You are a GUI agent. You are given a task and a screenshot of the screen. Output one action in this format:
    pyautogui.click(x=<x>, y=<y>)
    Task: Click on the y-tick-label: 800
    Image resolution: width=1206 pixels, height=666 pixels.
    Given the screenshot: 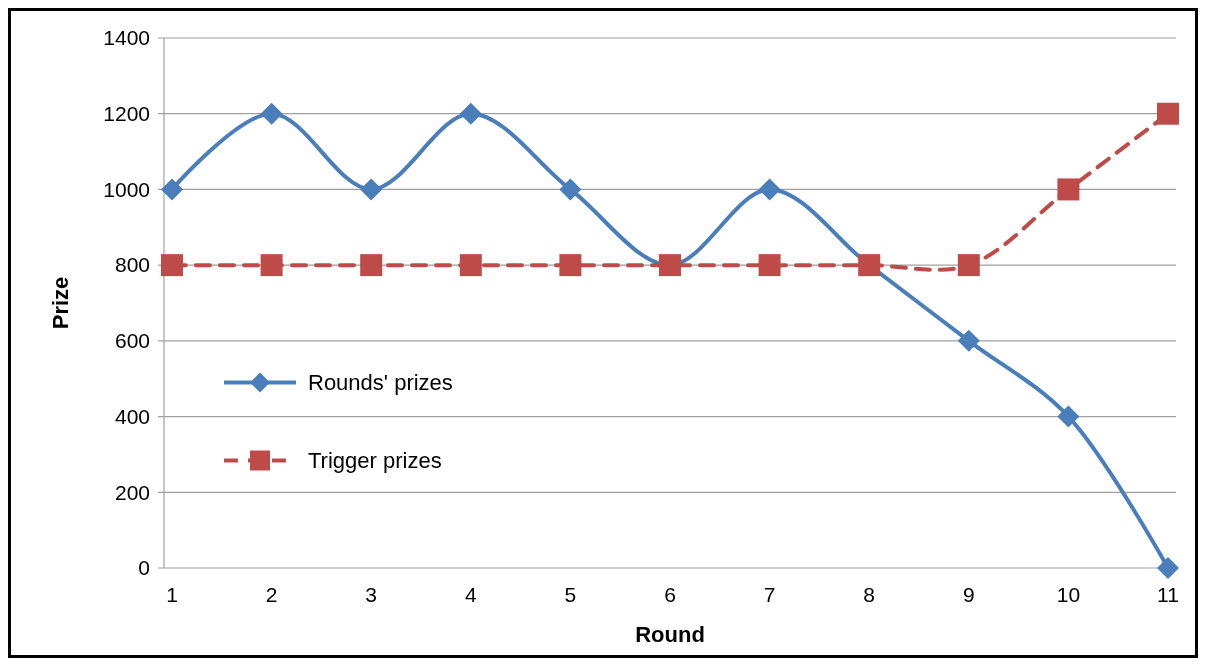 What is the action you would take?
    pyautogui.click(x=132, y=265)
    